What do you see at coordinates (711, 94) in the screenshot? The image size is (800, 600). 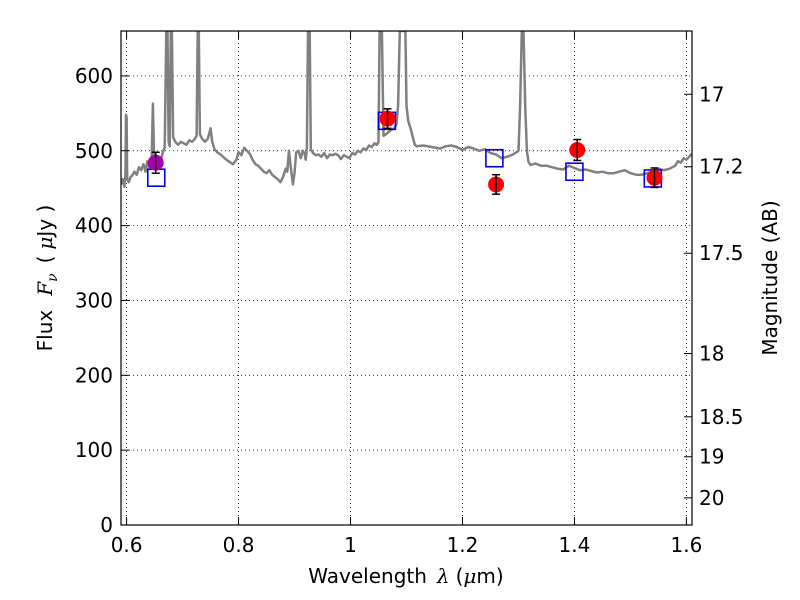 I see `magnitude-tick-label: 17` at bounding box center [711, 94].